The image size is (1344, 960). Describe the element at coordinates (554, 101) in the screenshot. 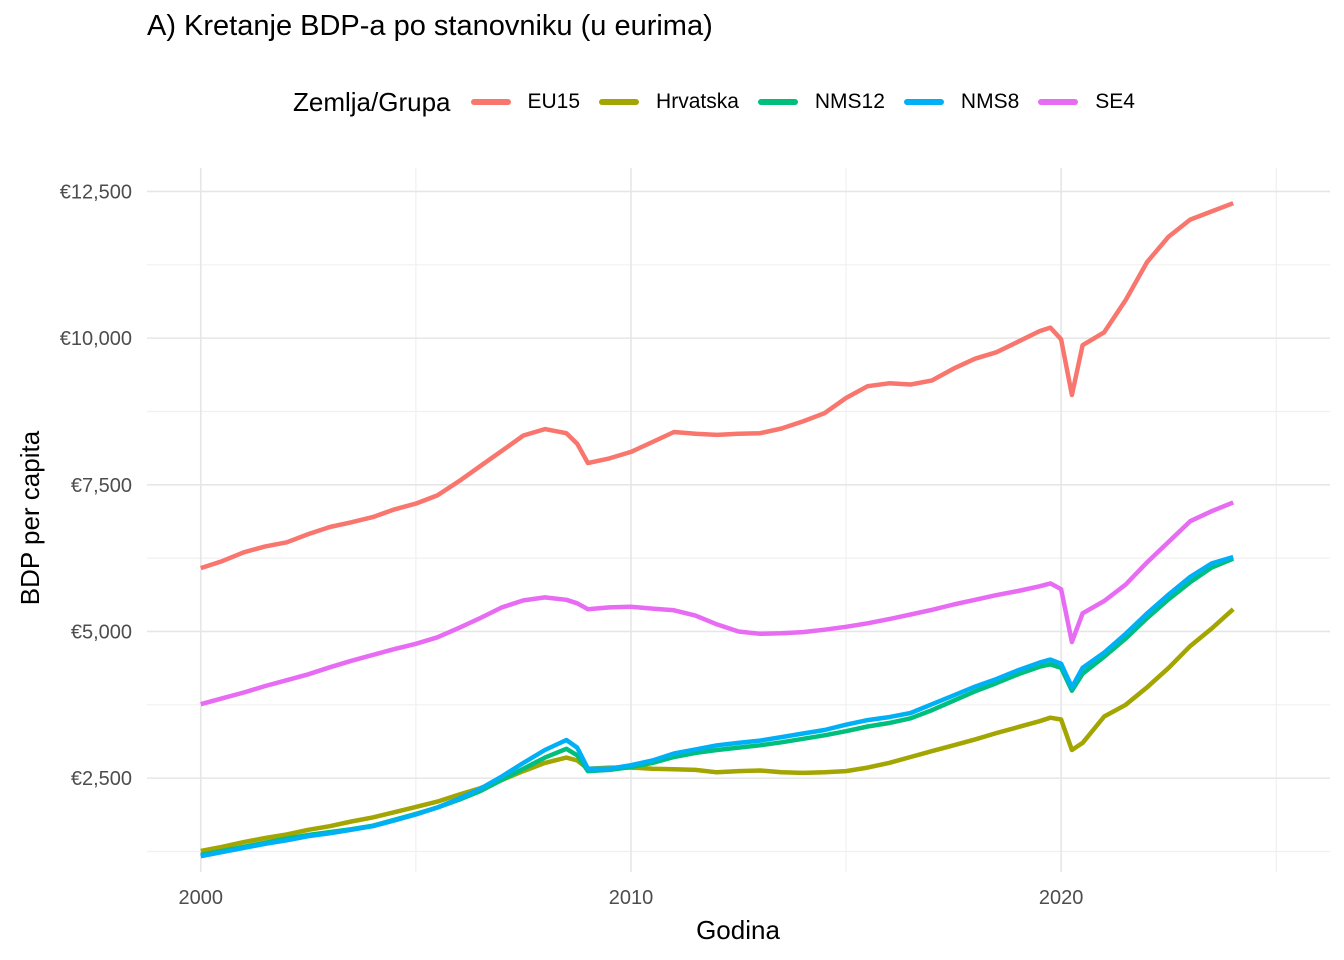

I see `legend-label: EU15` at that location.